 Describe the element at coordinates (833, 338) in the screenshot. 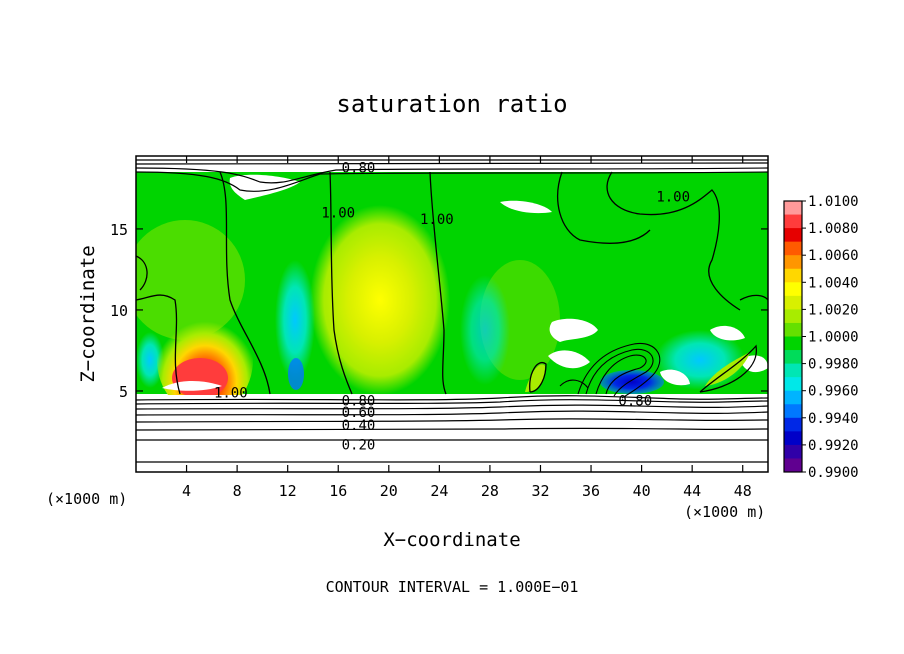

I see `colorbar-label: 1.0000` at that location.